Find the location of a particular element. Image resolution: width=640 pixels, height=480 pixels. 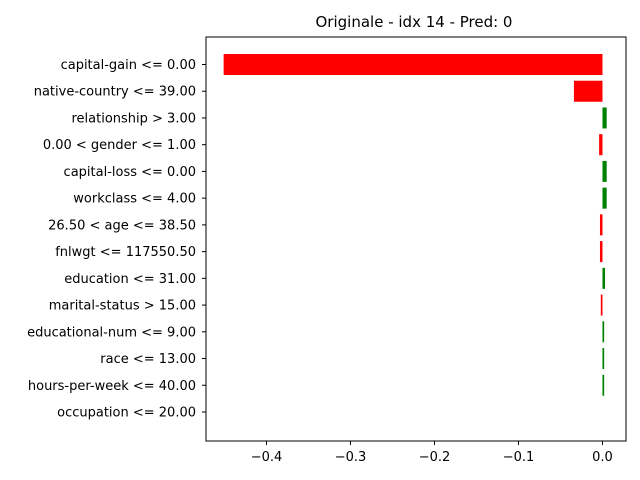

y-tick-label-13: occupation <= 20.00 is located at coordinates (126, 412).